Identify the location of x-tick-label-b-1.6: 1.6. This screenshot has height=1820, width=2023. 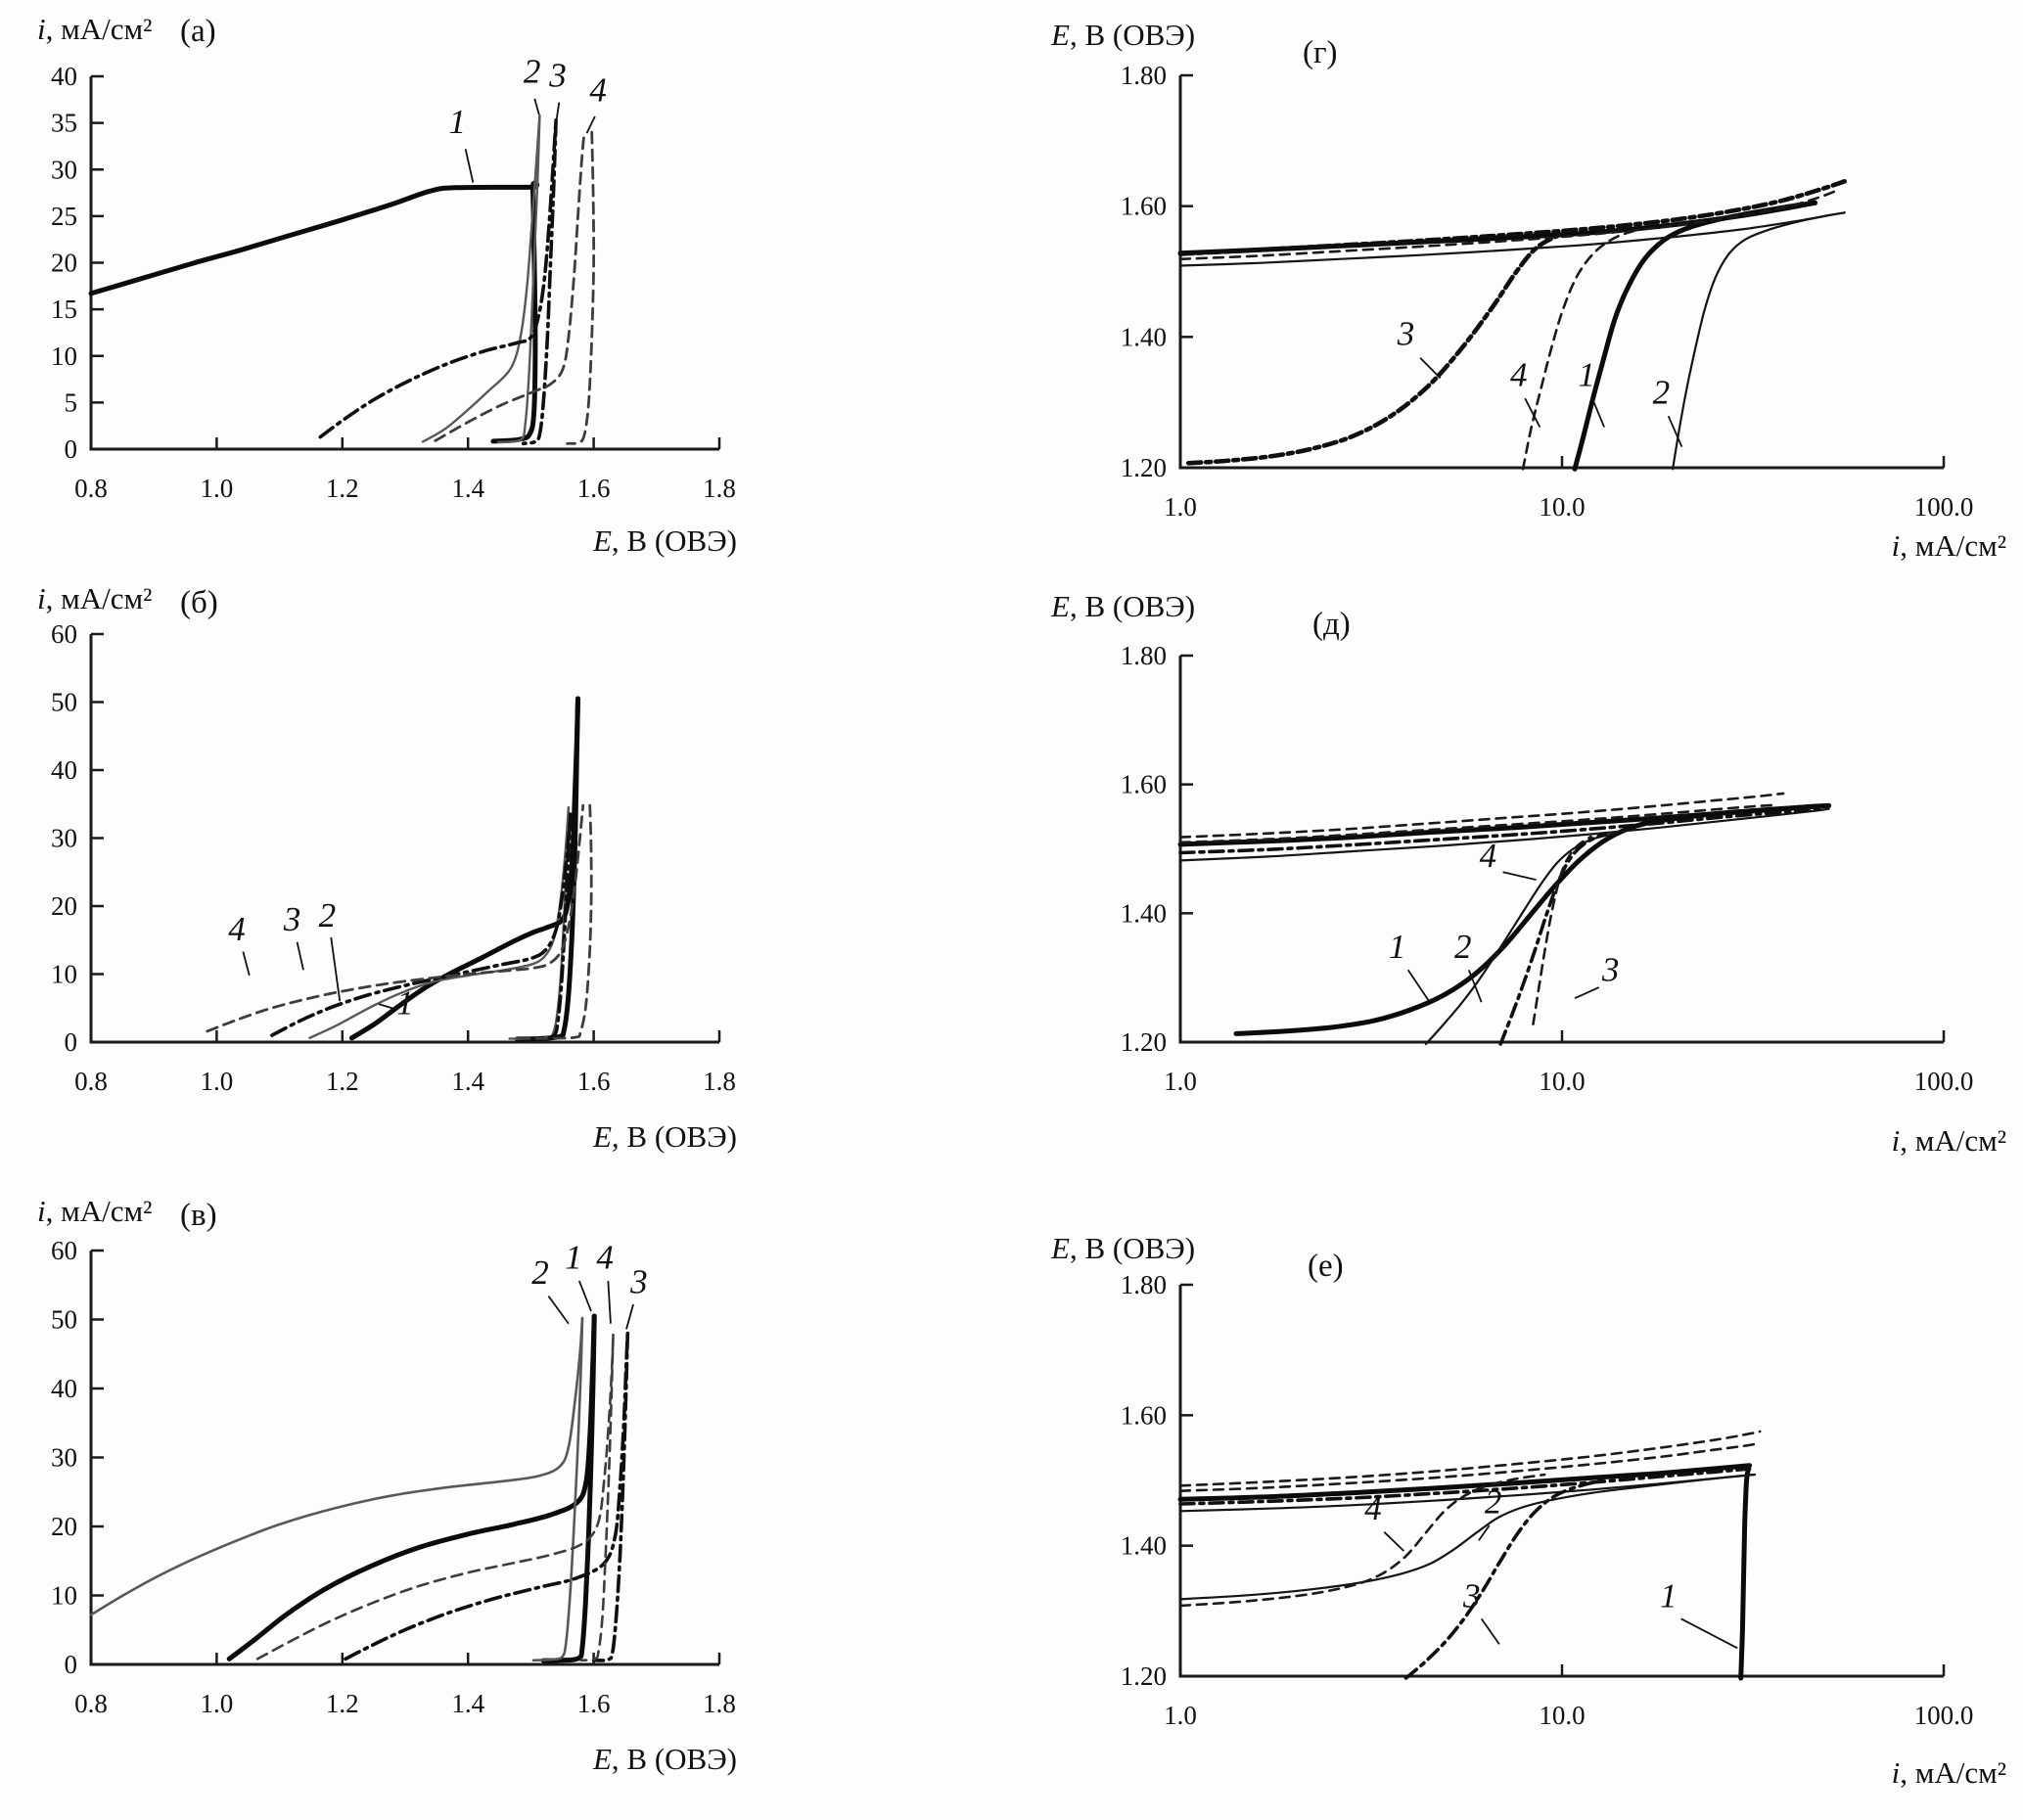
(594, 1081).